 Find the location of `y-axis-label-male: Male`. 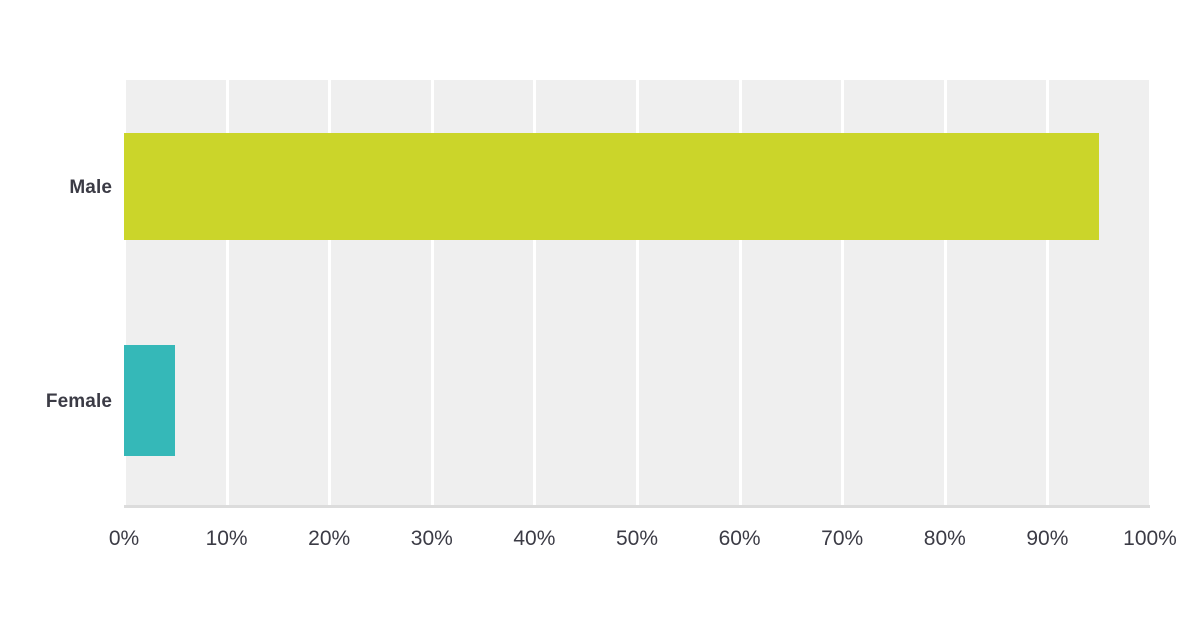

y-axis-label-male: Male is located at coordinates (90, 187).